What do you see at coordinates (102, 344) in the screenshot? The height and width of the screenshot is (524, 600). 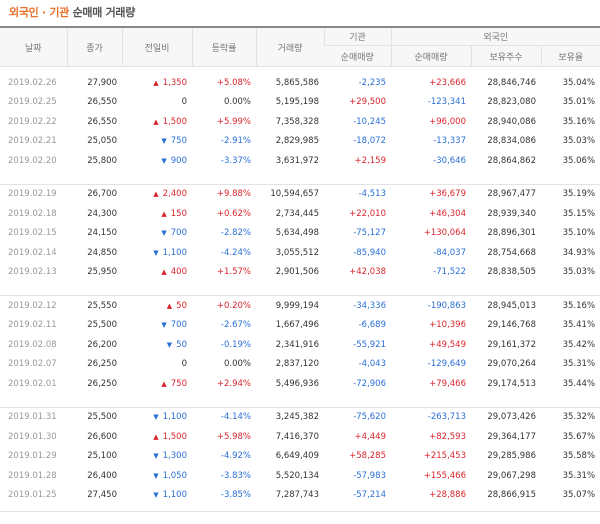 I see `cell-close: 26,200` at bounding box center [102, 344].